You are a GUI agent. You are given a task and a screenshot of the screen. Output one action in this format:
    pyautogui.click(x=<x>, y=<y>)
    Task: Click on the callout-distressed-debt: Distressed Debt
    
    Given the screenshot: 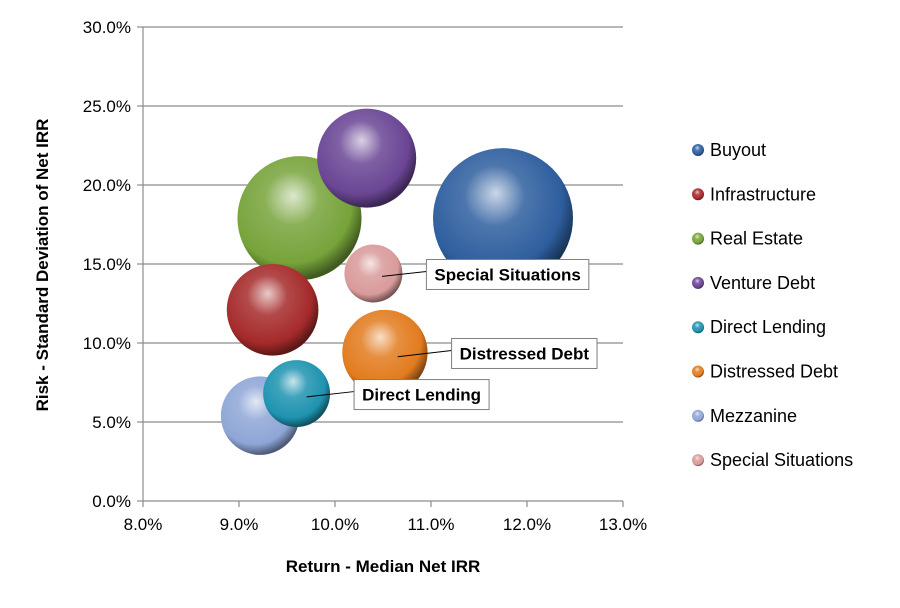 What is the action you would take?
    pyautogui.click(x=497, y=353)
    